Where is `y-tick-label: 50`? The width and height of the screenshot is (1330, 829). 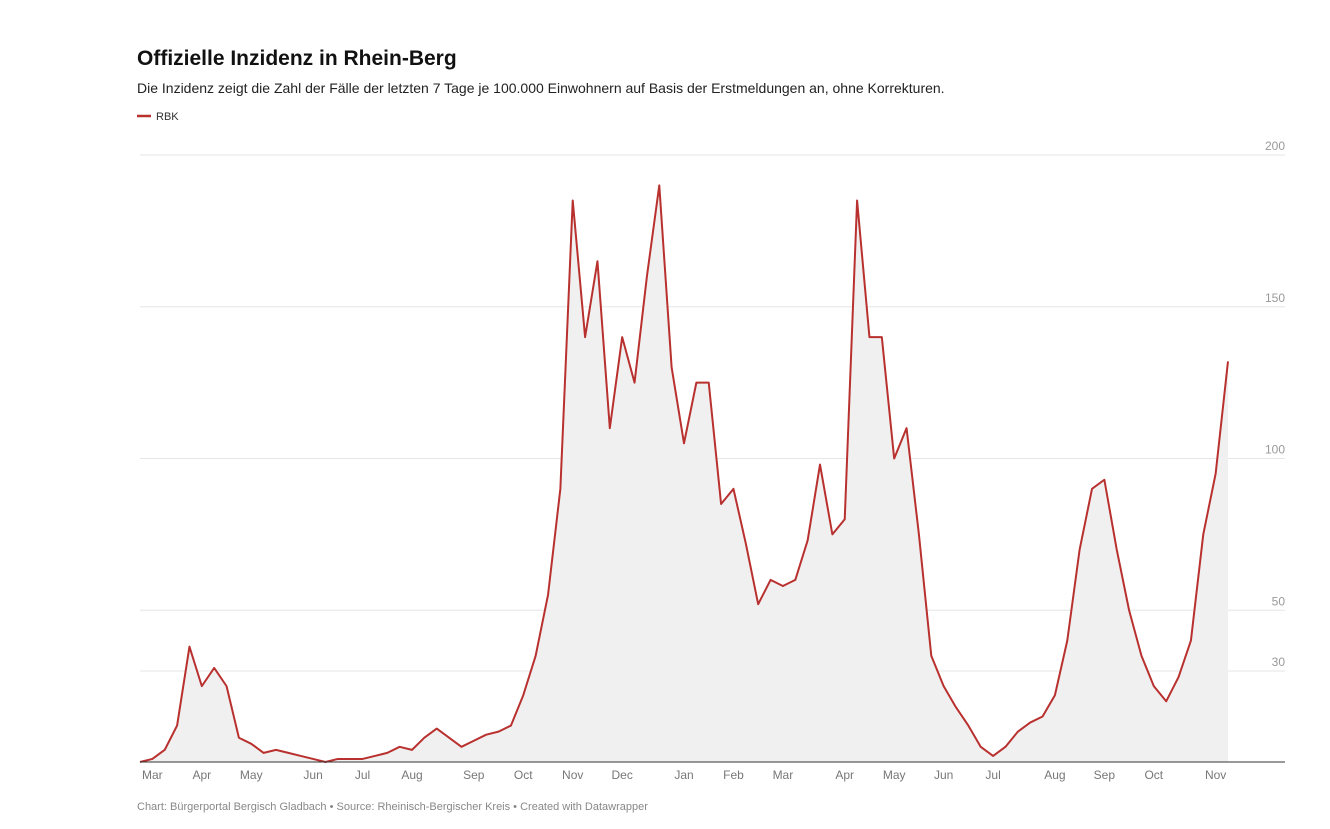 y-tick-label: 50 is located at coordinates (1279, 601).